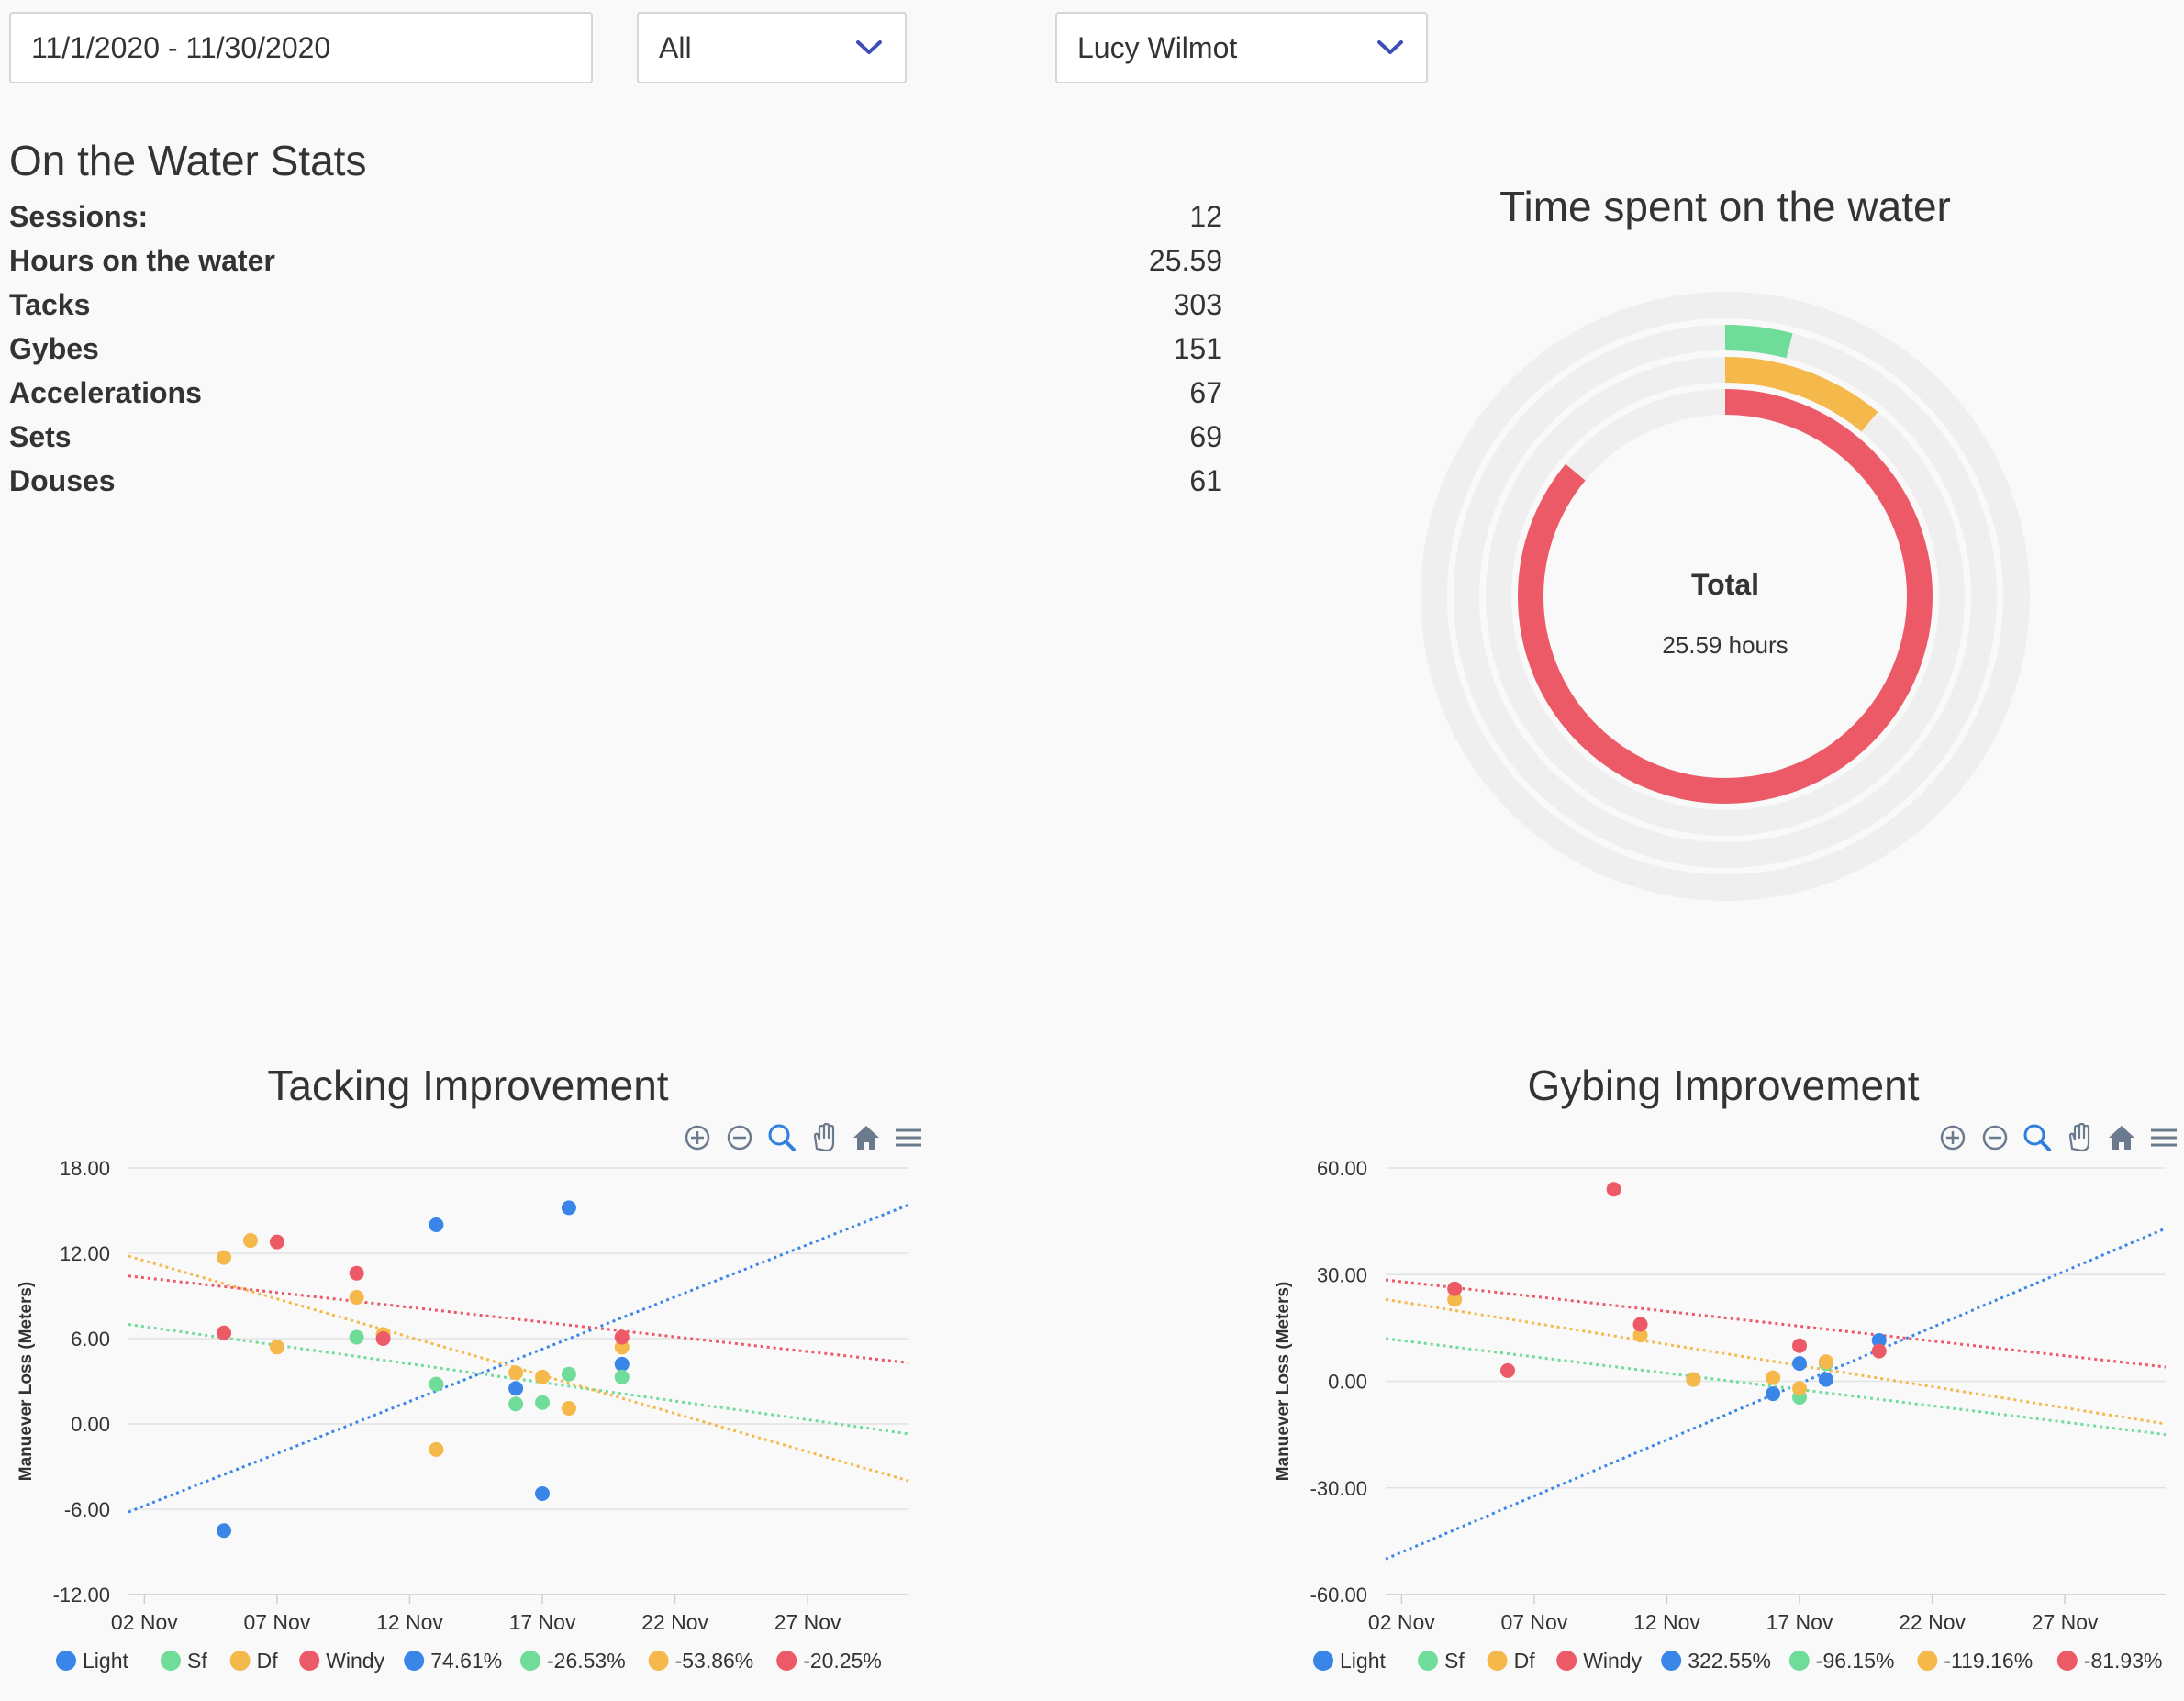 This screenshot has width=2184, height=1701. Describe the element at coordinates (586, 1661) in the screenshot. I see `legend-label: -26.53%` at that location.